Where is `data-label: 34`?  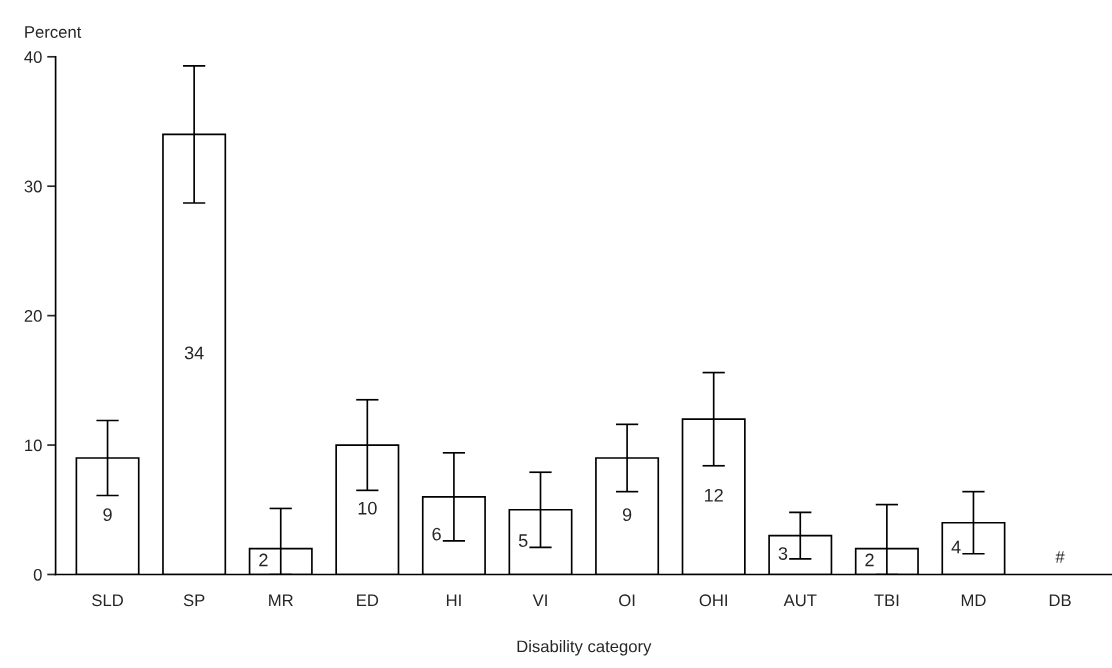 data-label: 34 is located at coordinates (194, 353).